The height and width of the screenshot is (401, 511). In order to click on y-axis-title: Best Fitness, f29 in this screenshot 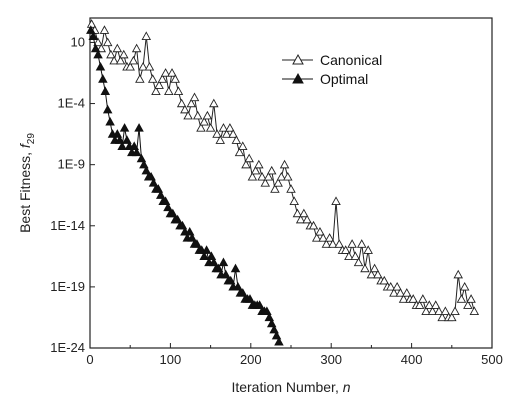, I will do `click(27, 183)`.